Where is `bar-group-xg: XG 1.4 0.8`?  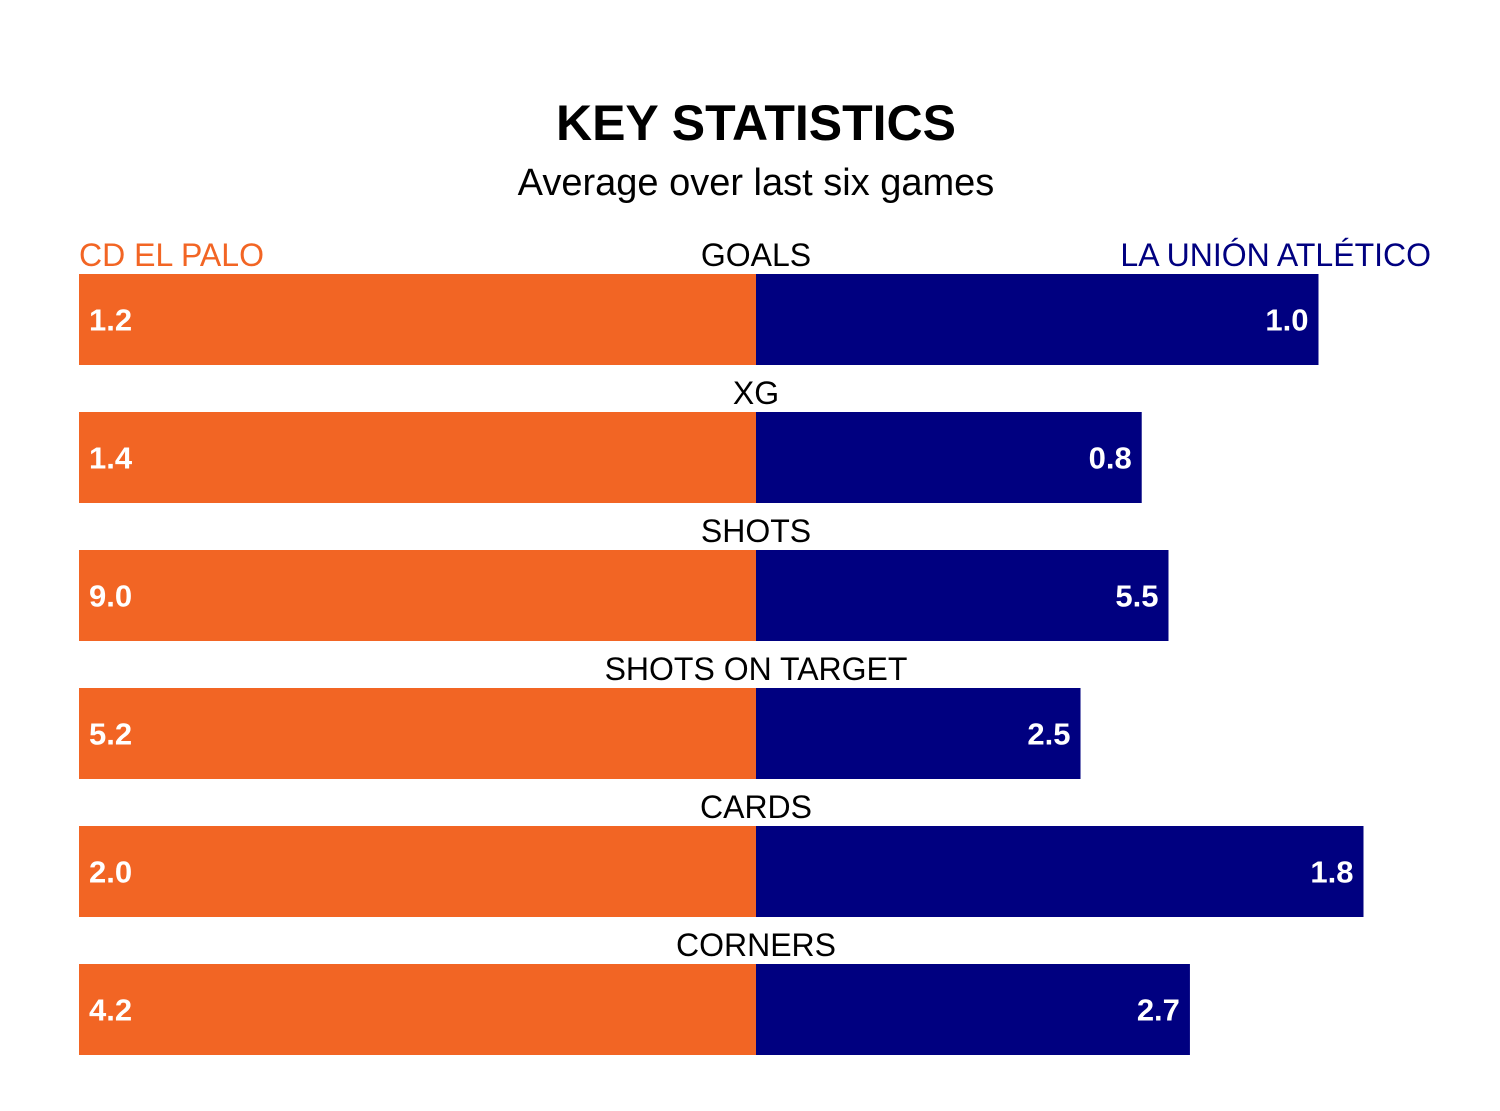 bar-group-xg: XG 1.4 0.8 is located at coordinates (610, 439).